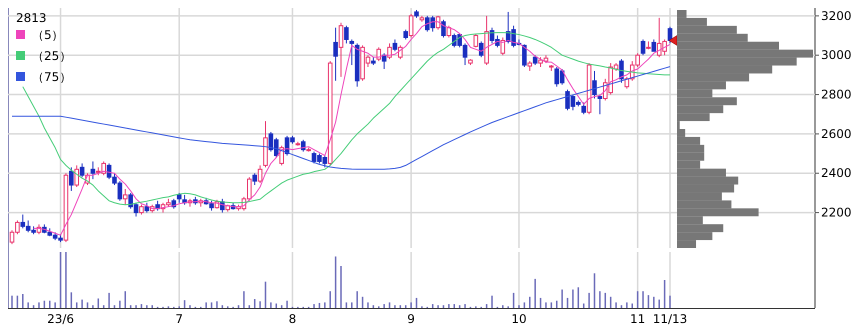  I want to click on y-tick-label: 2400, so click(836, 173).